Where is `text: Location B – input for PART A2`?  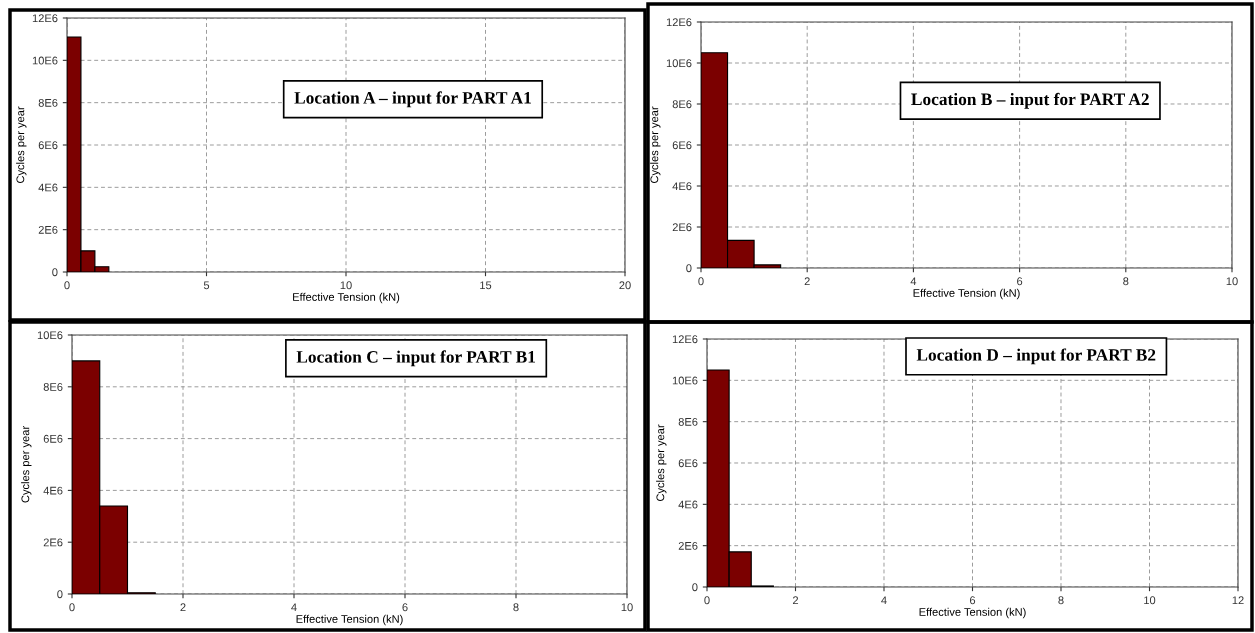
text: Location B – input for PART A2 is located at coordinates (1030, 100).